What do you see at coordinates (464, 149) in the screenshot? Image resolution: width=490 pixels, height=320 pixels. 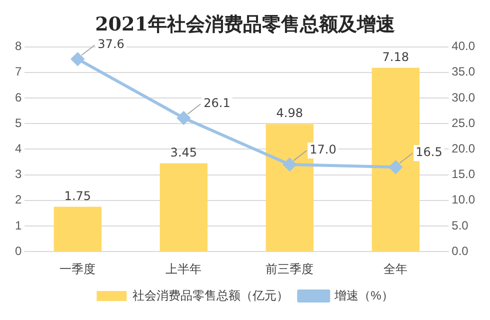 I see `y2-tick-label: 20.0` at bounding box center [464, 149].